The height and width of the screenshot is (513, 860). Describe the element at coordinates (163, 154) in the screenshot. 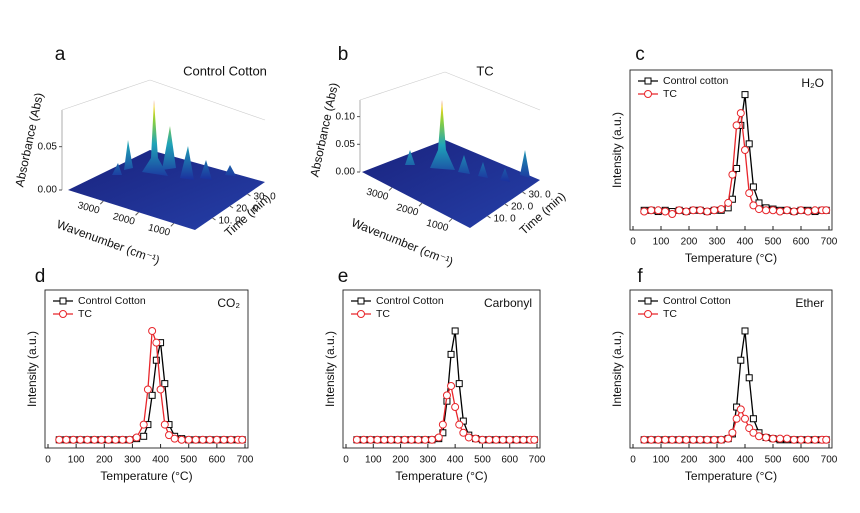

I see `surface-a` at that location.